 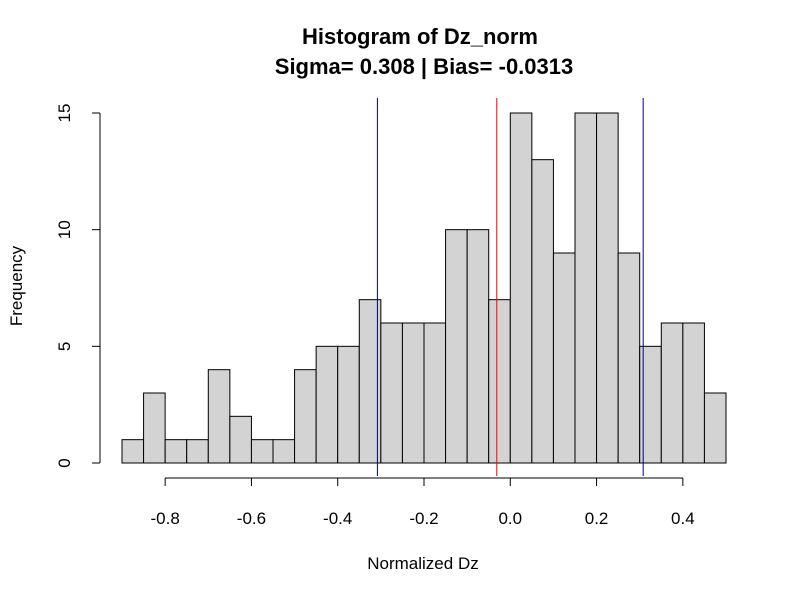 What do you see at coordinates (251, 518) in the screenshot?
I see `x-tick-label: -0.6` at bounding box center [251, 518].